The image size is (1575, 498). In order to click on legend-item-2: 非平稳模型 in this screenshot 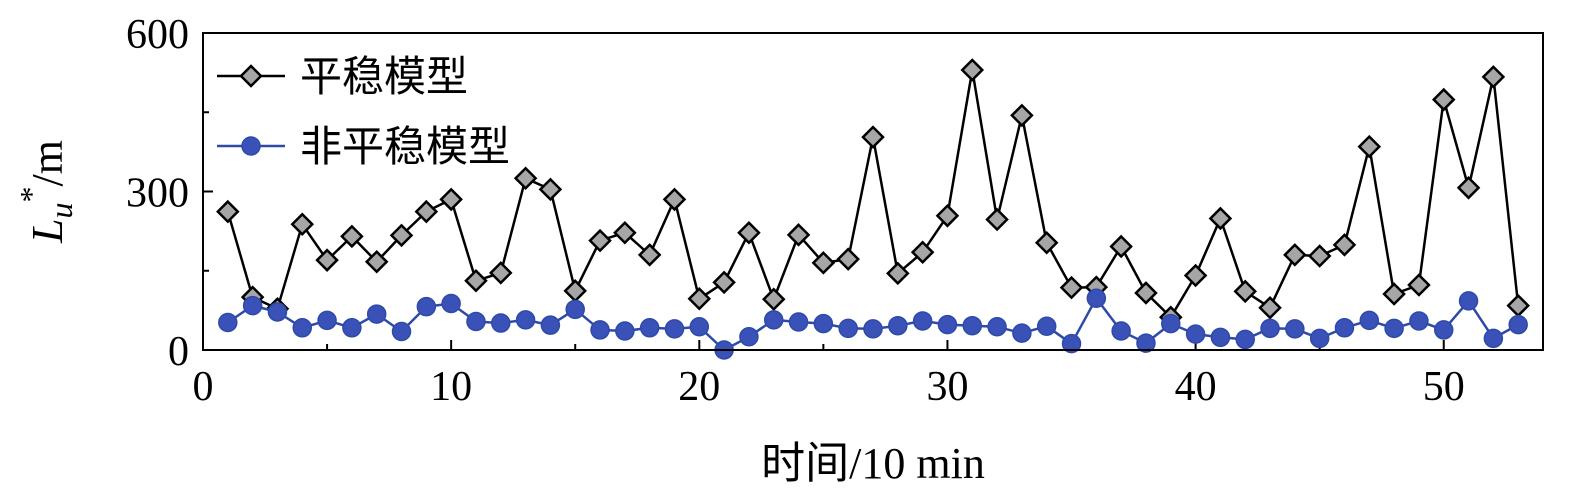, I will do `click(363, 146)`.